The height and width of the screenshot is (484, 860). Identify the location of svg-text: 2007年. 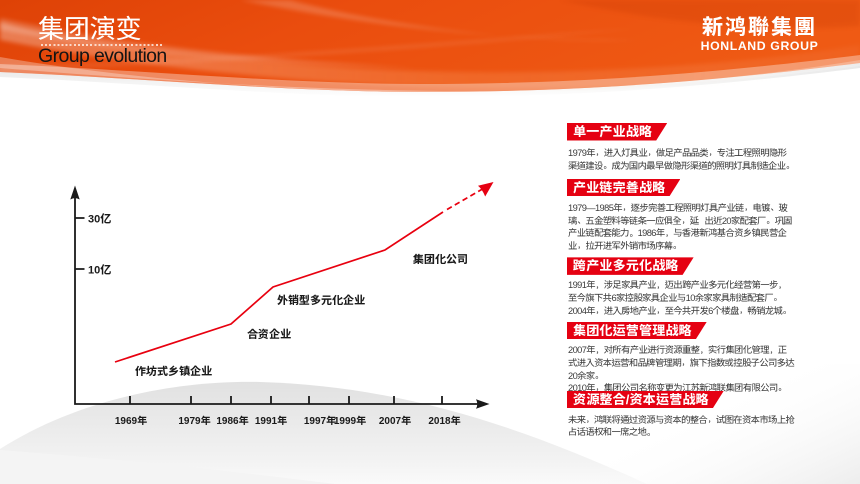
(395, 421).